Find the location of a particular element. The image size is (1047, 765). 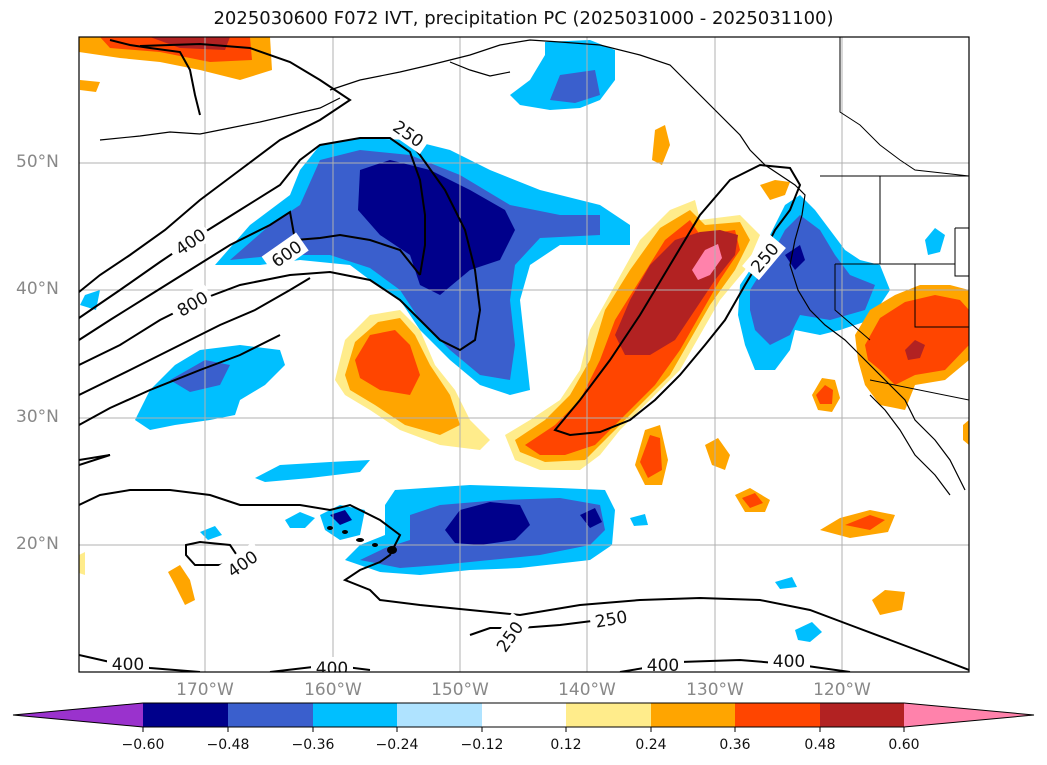

colorbar-tick-label: 0.12 is located at coordinates (566, 745).